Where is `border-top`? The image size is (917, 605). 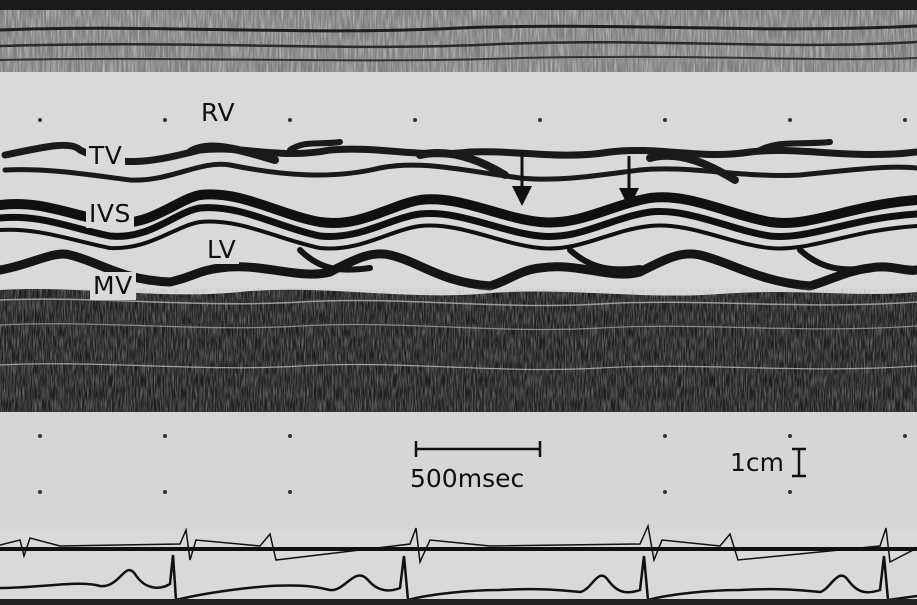 border-top is located at coordinates (458, 5).